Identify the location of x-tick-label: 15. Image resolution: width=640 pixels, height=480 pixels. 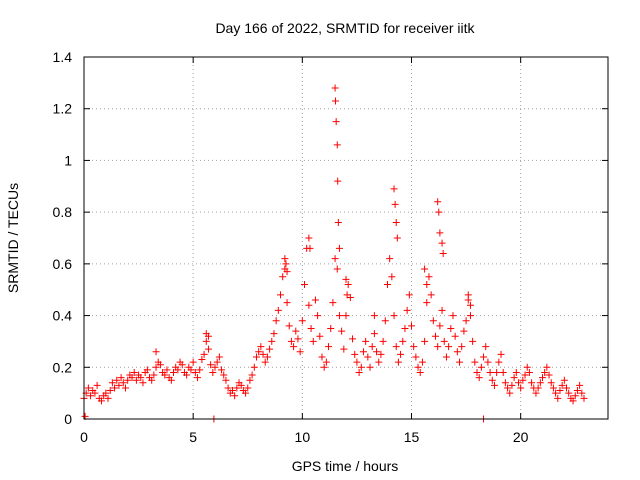
(412, 437).